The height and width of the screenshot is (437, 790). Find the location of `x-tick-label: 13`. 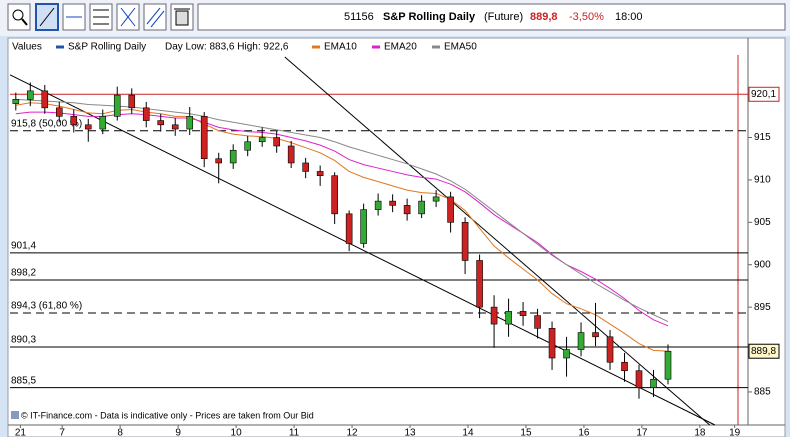

x-tick-label: 13 is located at coordinates (410, 432).